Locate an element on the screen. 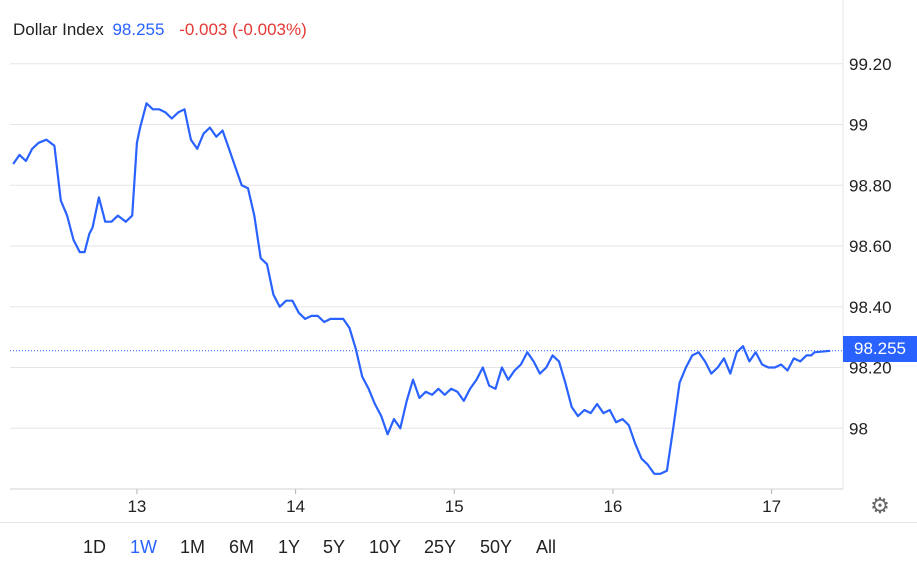  x-tick-label: 14 is located at coordinates (295, 506).